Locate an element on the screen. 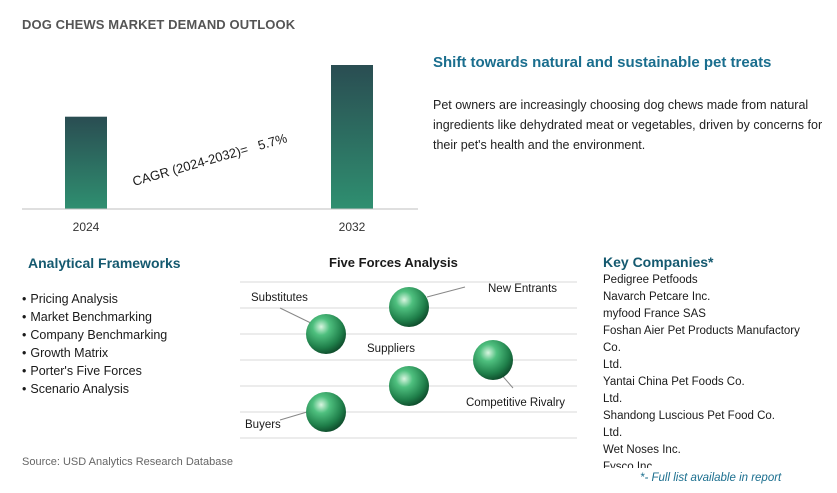 The width and height of the screenshot is (837, 493). source-note: Source: USD Analytics Research Database is located at coordinates (127, 462).